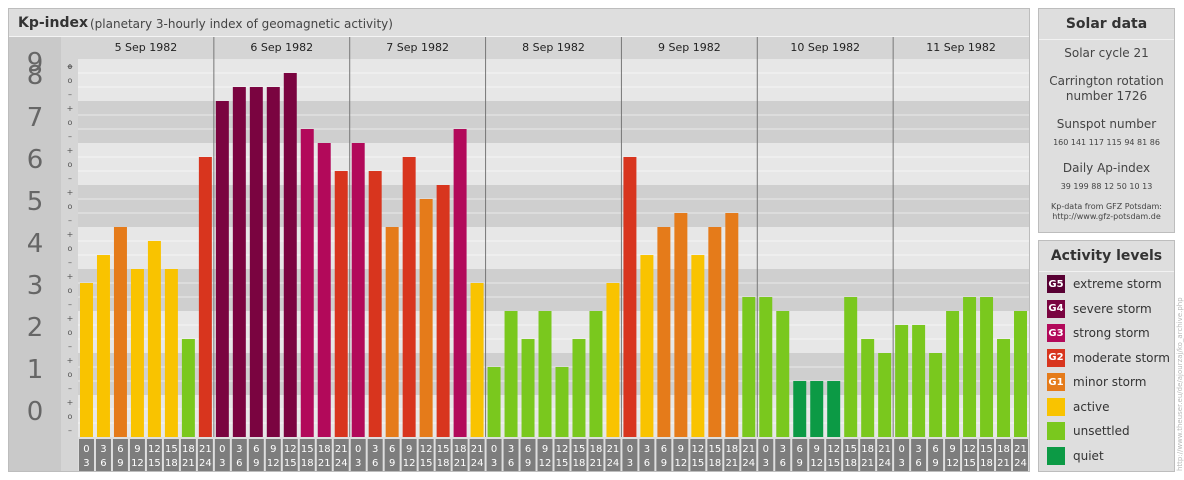  I want to click on interval-end-label: 21, so click(188, 463).